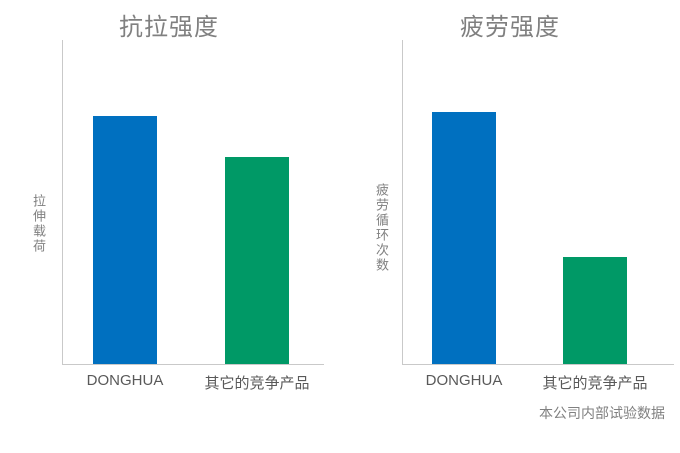 The height and width of the screenshot is (453, 680). What do you see at coordinates (125, 380) in the screenshot?
I see `tensile-category-label-donghua: DONGHUA` at bounding box center [125, 380].